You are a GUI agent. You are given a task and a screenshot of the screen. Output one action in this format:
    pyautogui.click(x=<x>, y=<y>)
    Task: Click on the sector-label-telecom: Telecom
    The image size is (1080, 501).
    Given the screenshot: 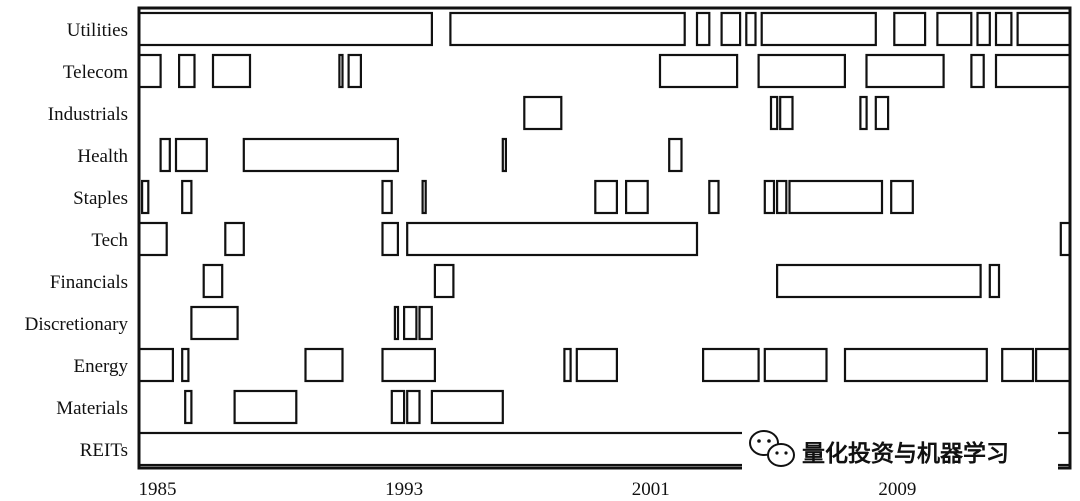 What is the action you would take?
    pyautogui.click(x=95, y=72)
    